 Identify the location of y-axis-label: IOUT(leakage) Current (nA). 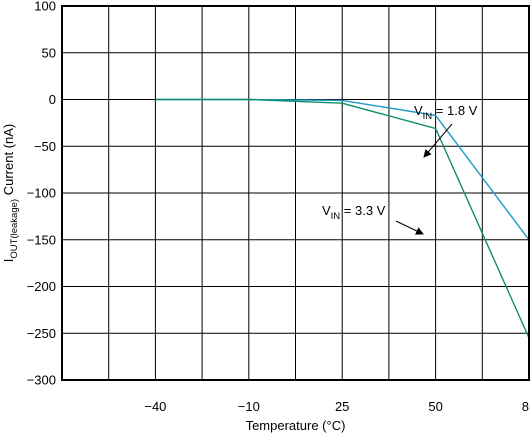
(10, 193).